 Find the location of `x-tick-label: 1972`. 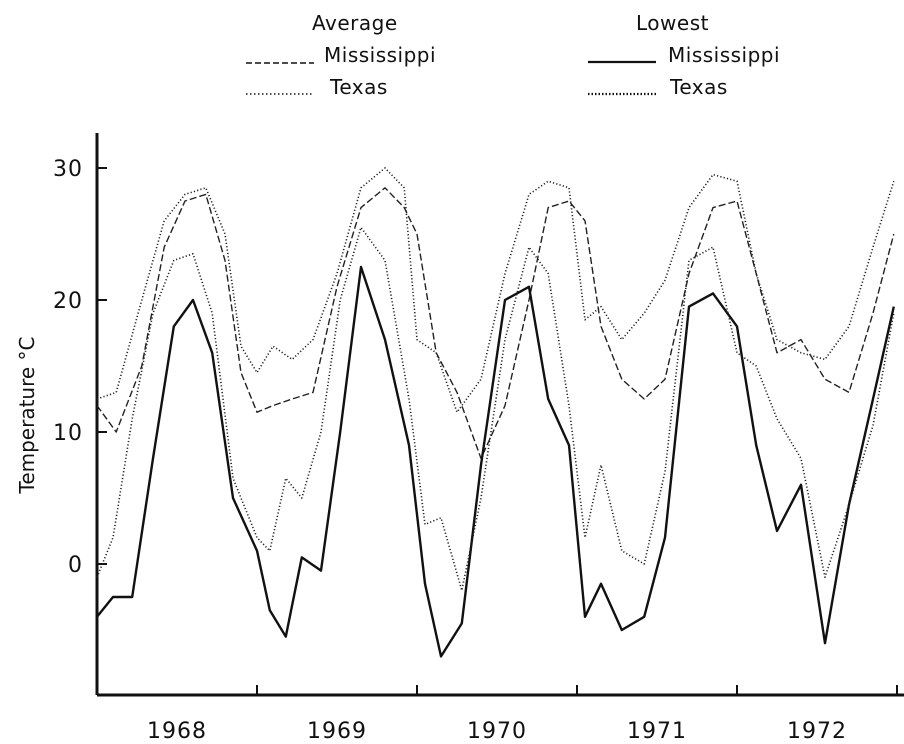

x-tick-label: 1972 is located at coordinates (817, 731).